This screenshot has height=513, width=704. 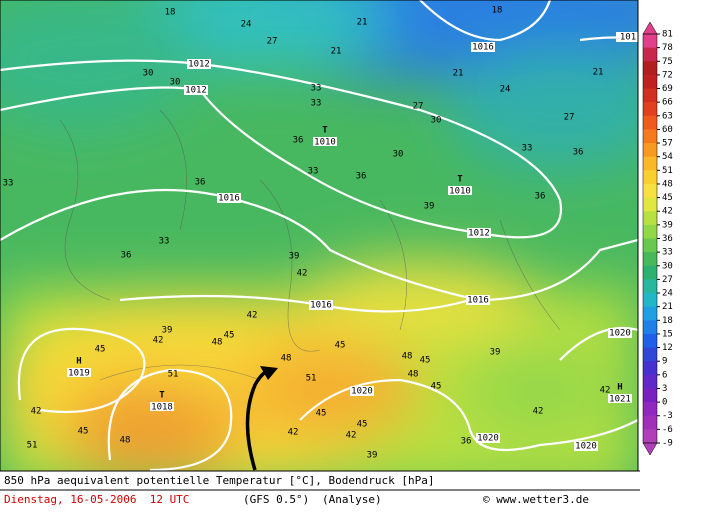 What do you see at coordinates (667, 184) in the screenshot?
I see `colorbar-tick-label: 48` at bounding box center [667, 184].